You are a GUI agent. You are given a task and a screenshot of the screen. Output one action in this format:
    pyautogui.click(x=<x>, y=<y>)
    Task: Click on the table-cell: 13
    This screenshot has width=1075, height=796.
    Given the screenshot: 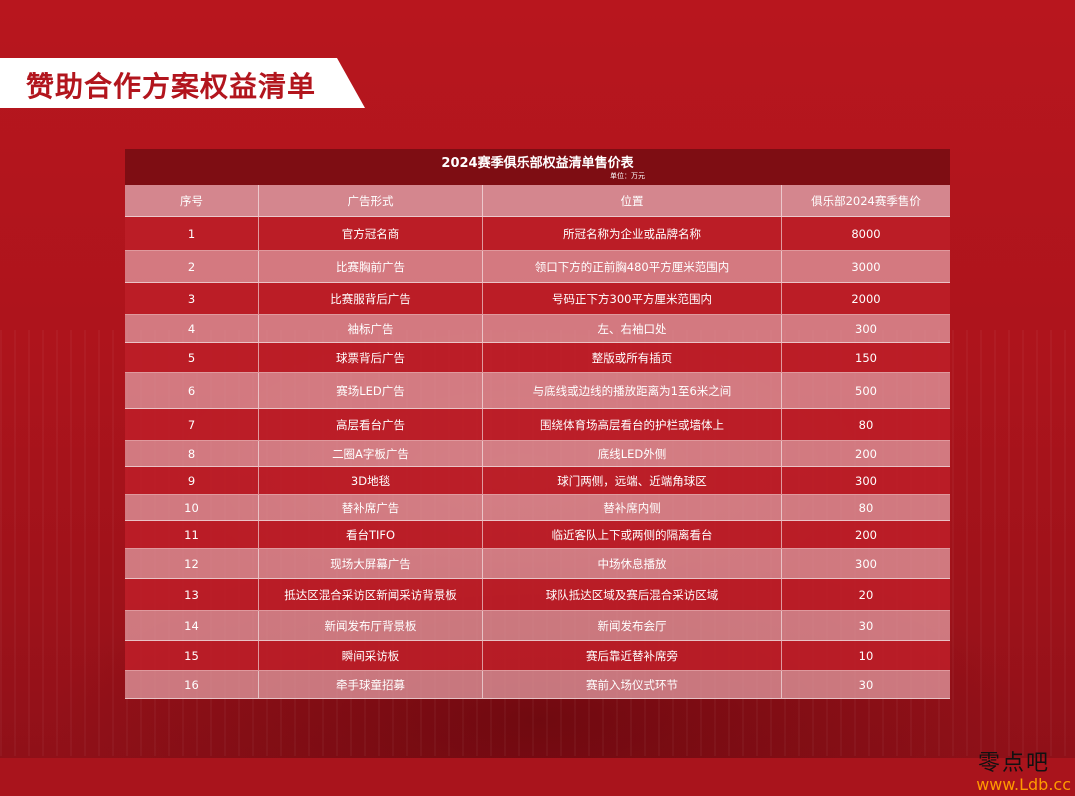 What is the action you would take?
    pyautogui.click(x=192, y=595)
    